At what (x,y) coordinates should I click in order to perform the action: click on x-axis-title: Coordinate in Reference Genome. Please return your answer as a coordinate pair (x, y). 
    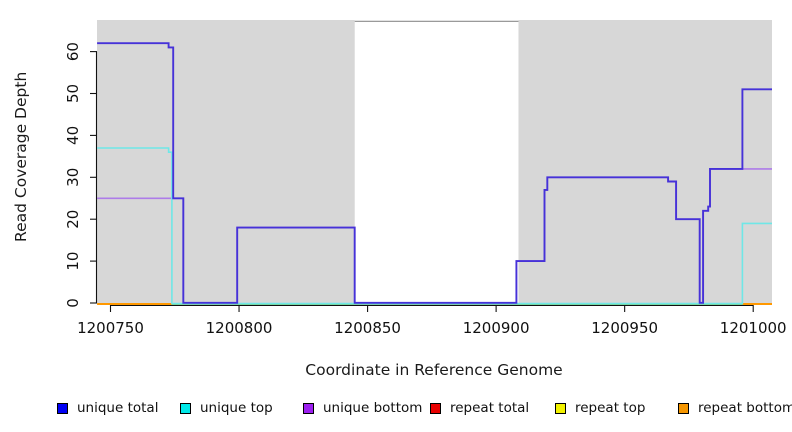
    Looking at the image, I should click on (434, 370).